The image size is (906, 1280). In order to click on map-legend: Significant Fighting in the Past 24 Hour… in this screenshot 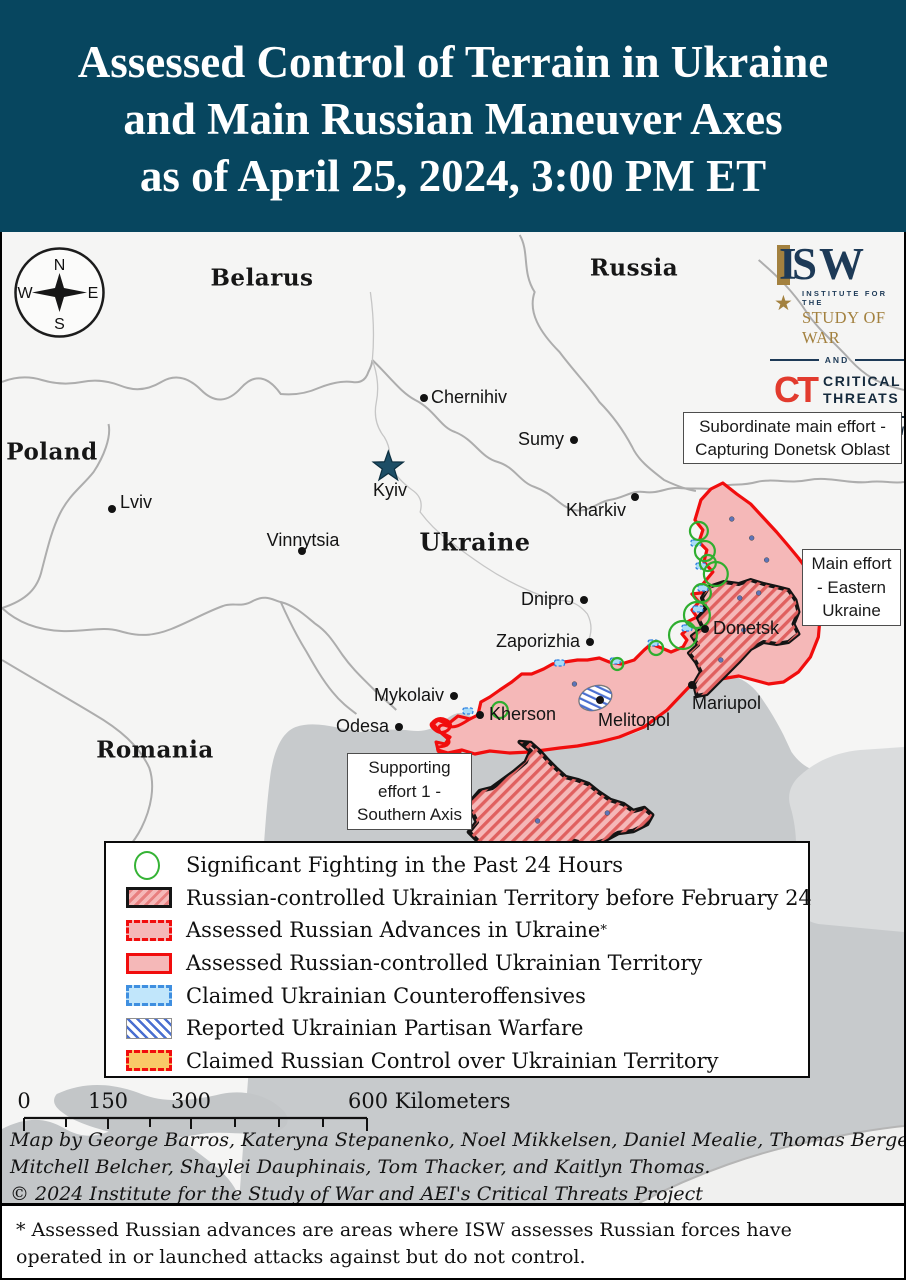, I will do `click(458, 959)`.